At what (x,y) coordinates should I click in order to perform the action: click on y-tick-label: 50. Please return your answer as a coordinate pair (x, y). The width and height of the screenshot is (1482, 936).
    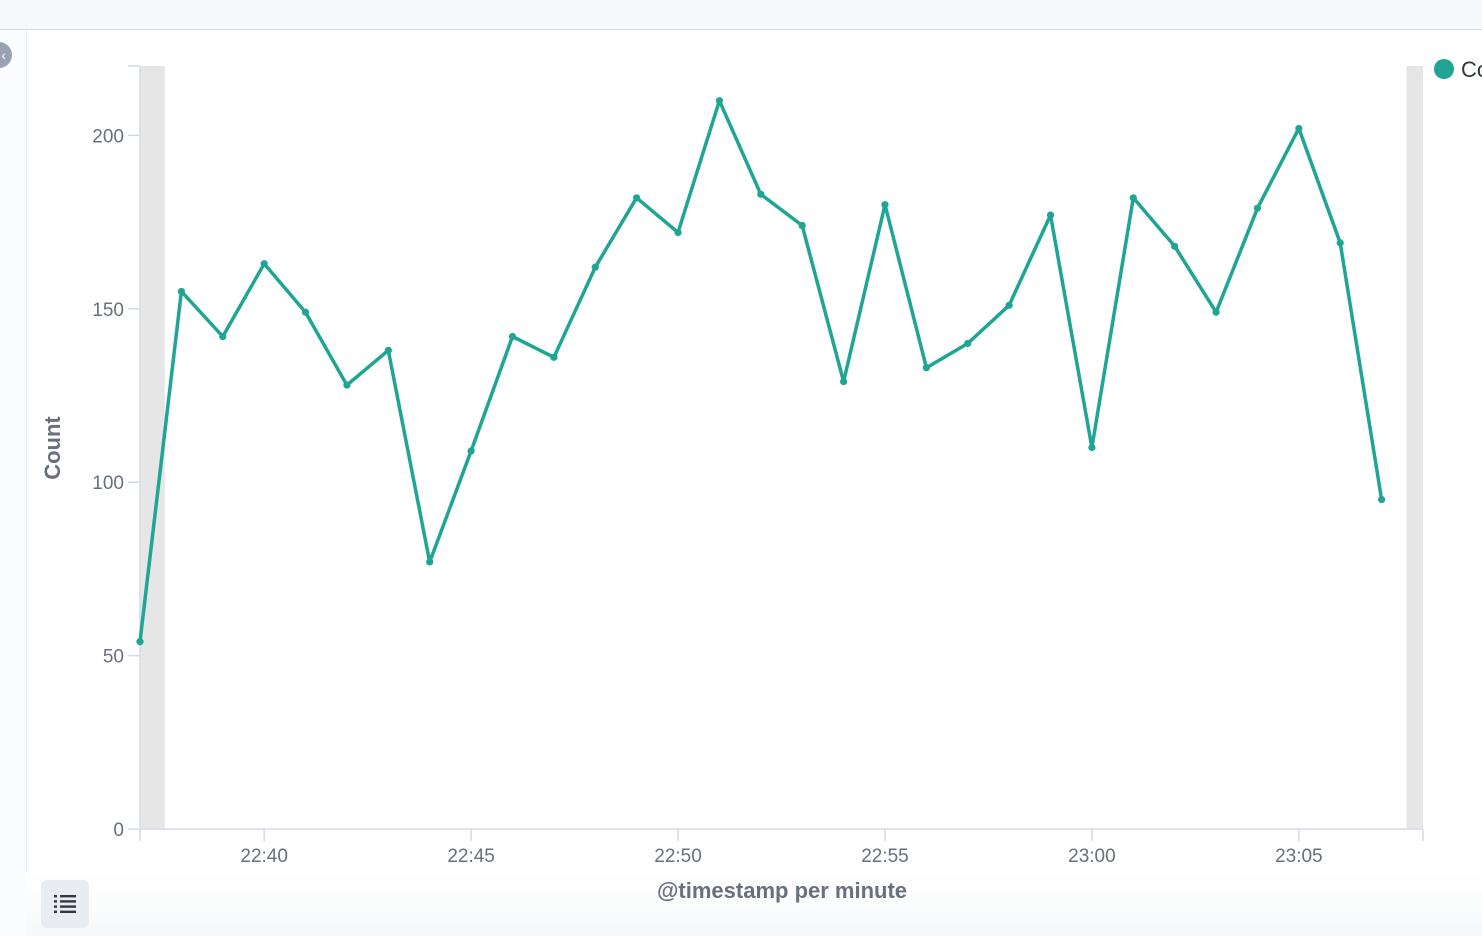
    Looking at the image, I should click on (113, 657).